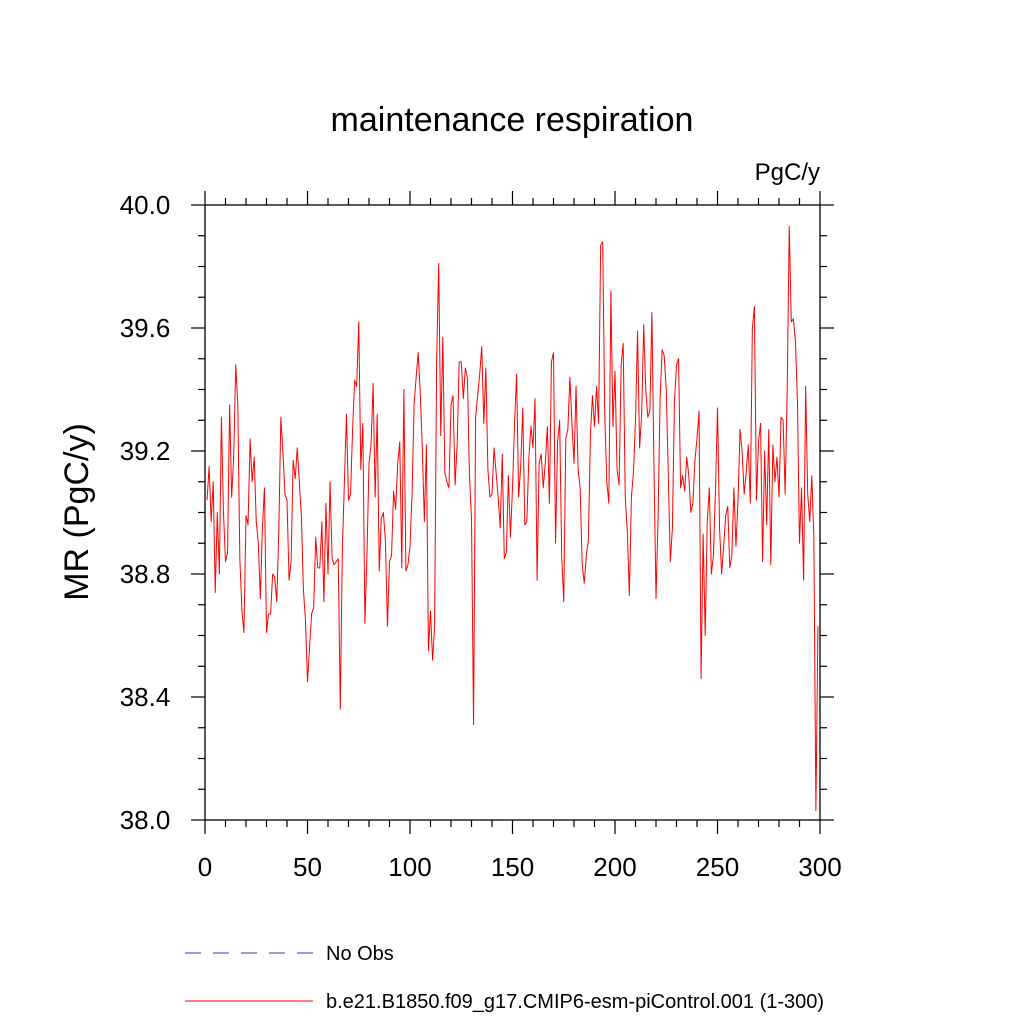  What do you see at coordinates (787, 172) in the screenshot?
I see `units-label: PgC/y` at bounding box center [787, 172].